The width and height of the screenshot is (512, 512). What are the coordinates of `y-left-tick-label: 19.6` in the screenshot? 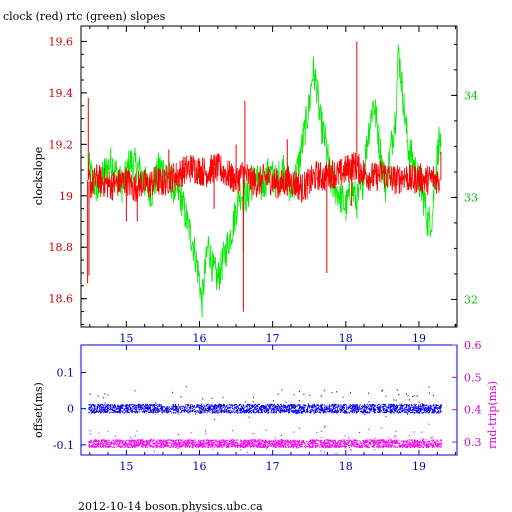 It's located at (61, 41).